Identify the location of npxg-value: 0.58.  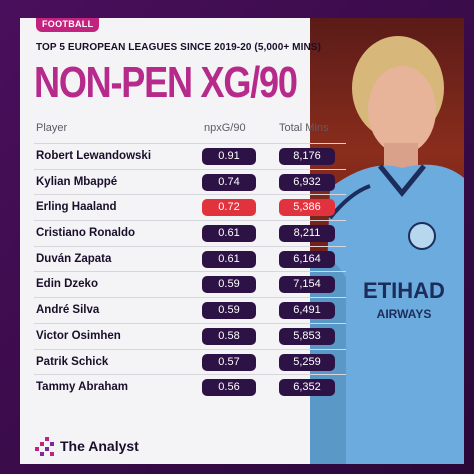
(229, 336).